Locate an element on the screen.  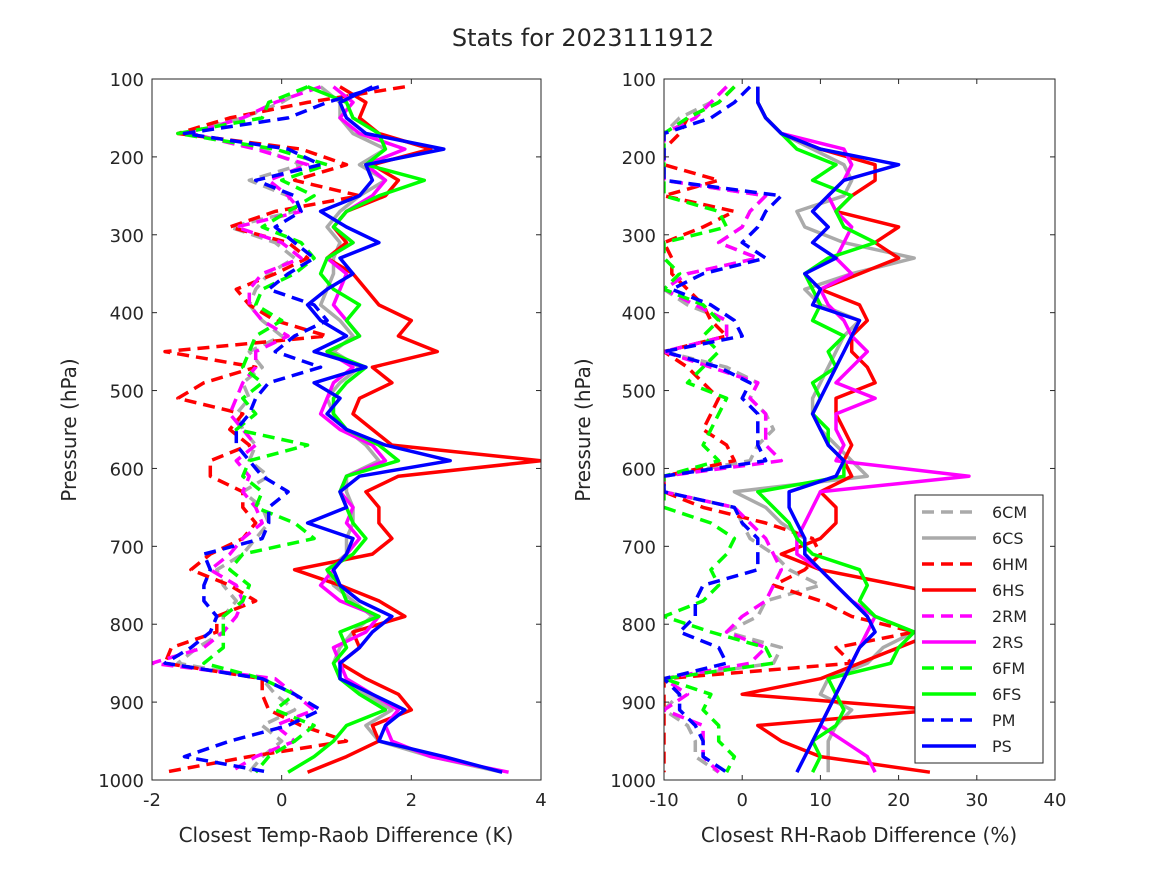
rh-y-tick-label: 1000 is located at coordinates (633, 781).